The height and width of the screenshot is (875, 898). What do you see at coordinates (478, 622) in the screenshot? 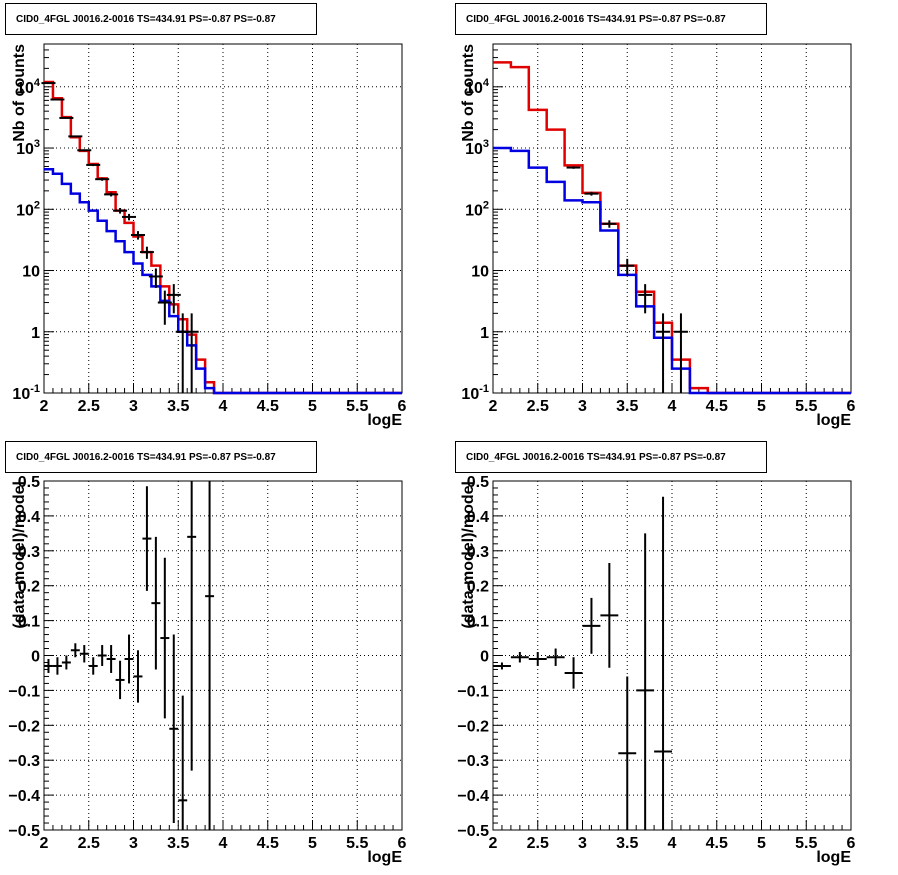
I see `y-tick-label: 0.1` at bounding box center [478, 622].